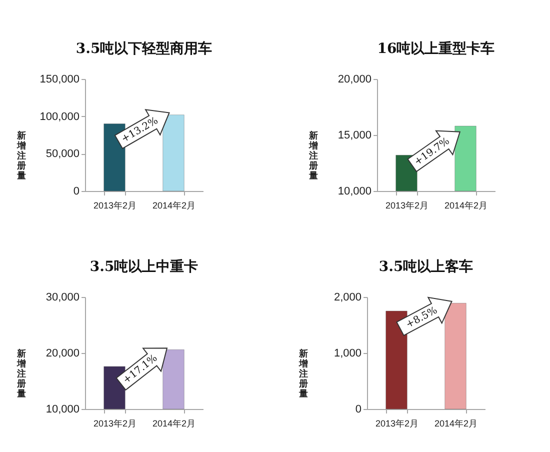  Describe the element at coordinates (60, 116) in the screenshot. I see `y-tick-label: 100,000` at that location.